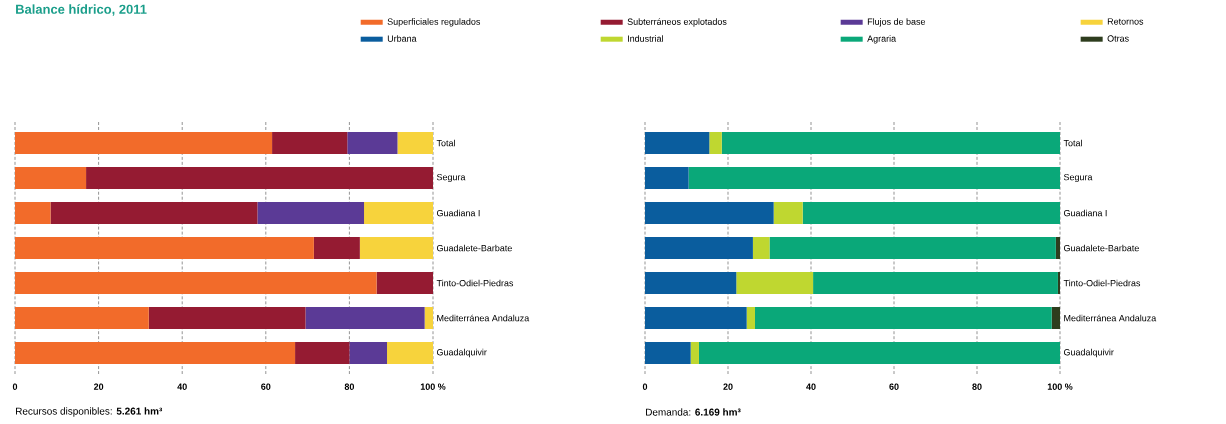  Describe the element at coordinates (89, 412) in the screenshot. I see `text: Recursos disponibles: 5.261 hm³` at that location.